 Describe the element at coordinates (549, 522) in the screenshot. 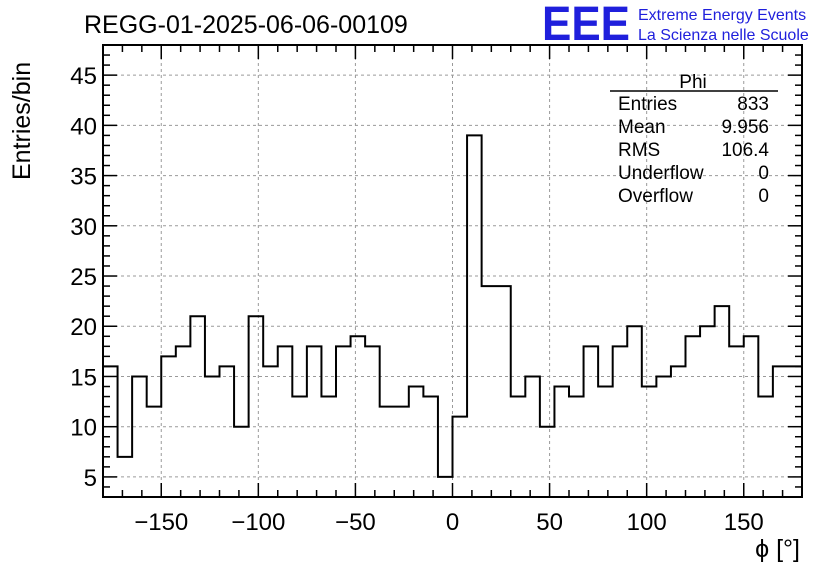

I see `x-tick-label: 50` at that location.